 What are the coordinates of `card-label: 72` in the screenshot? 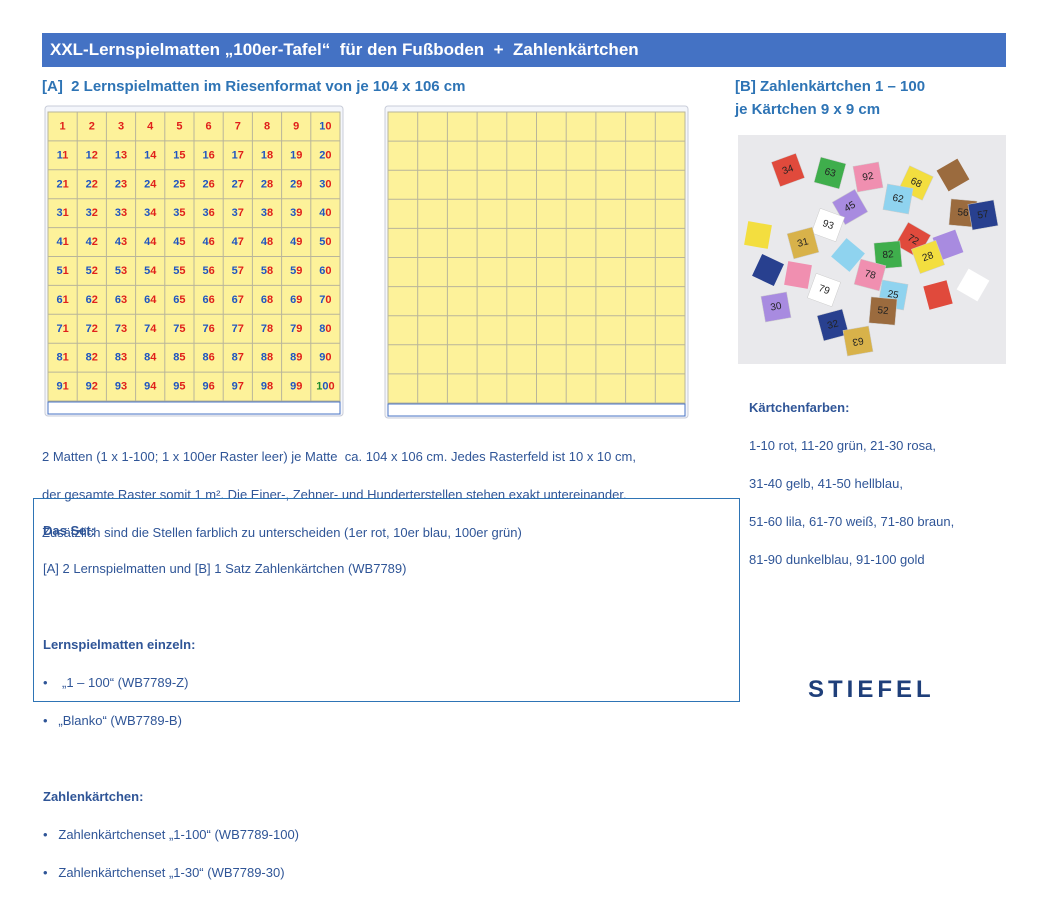 It's located at (913, 240).